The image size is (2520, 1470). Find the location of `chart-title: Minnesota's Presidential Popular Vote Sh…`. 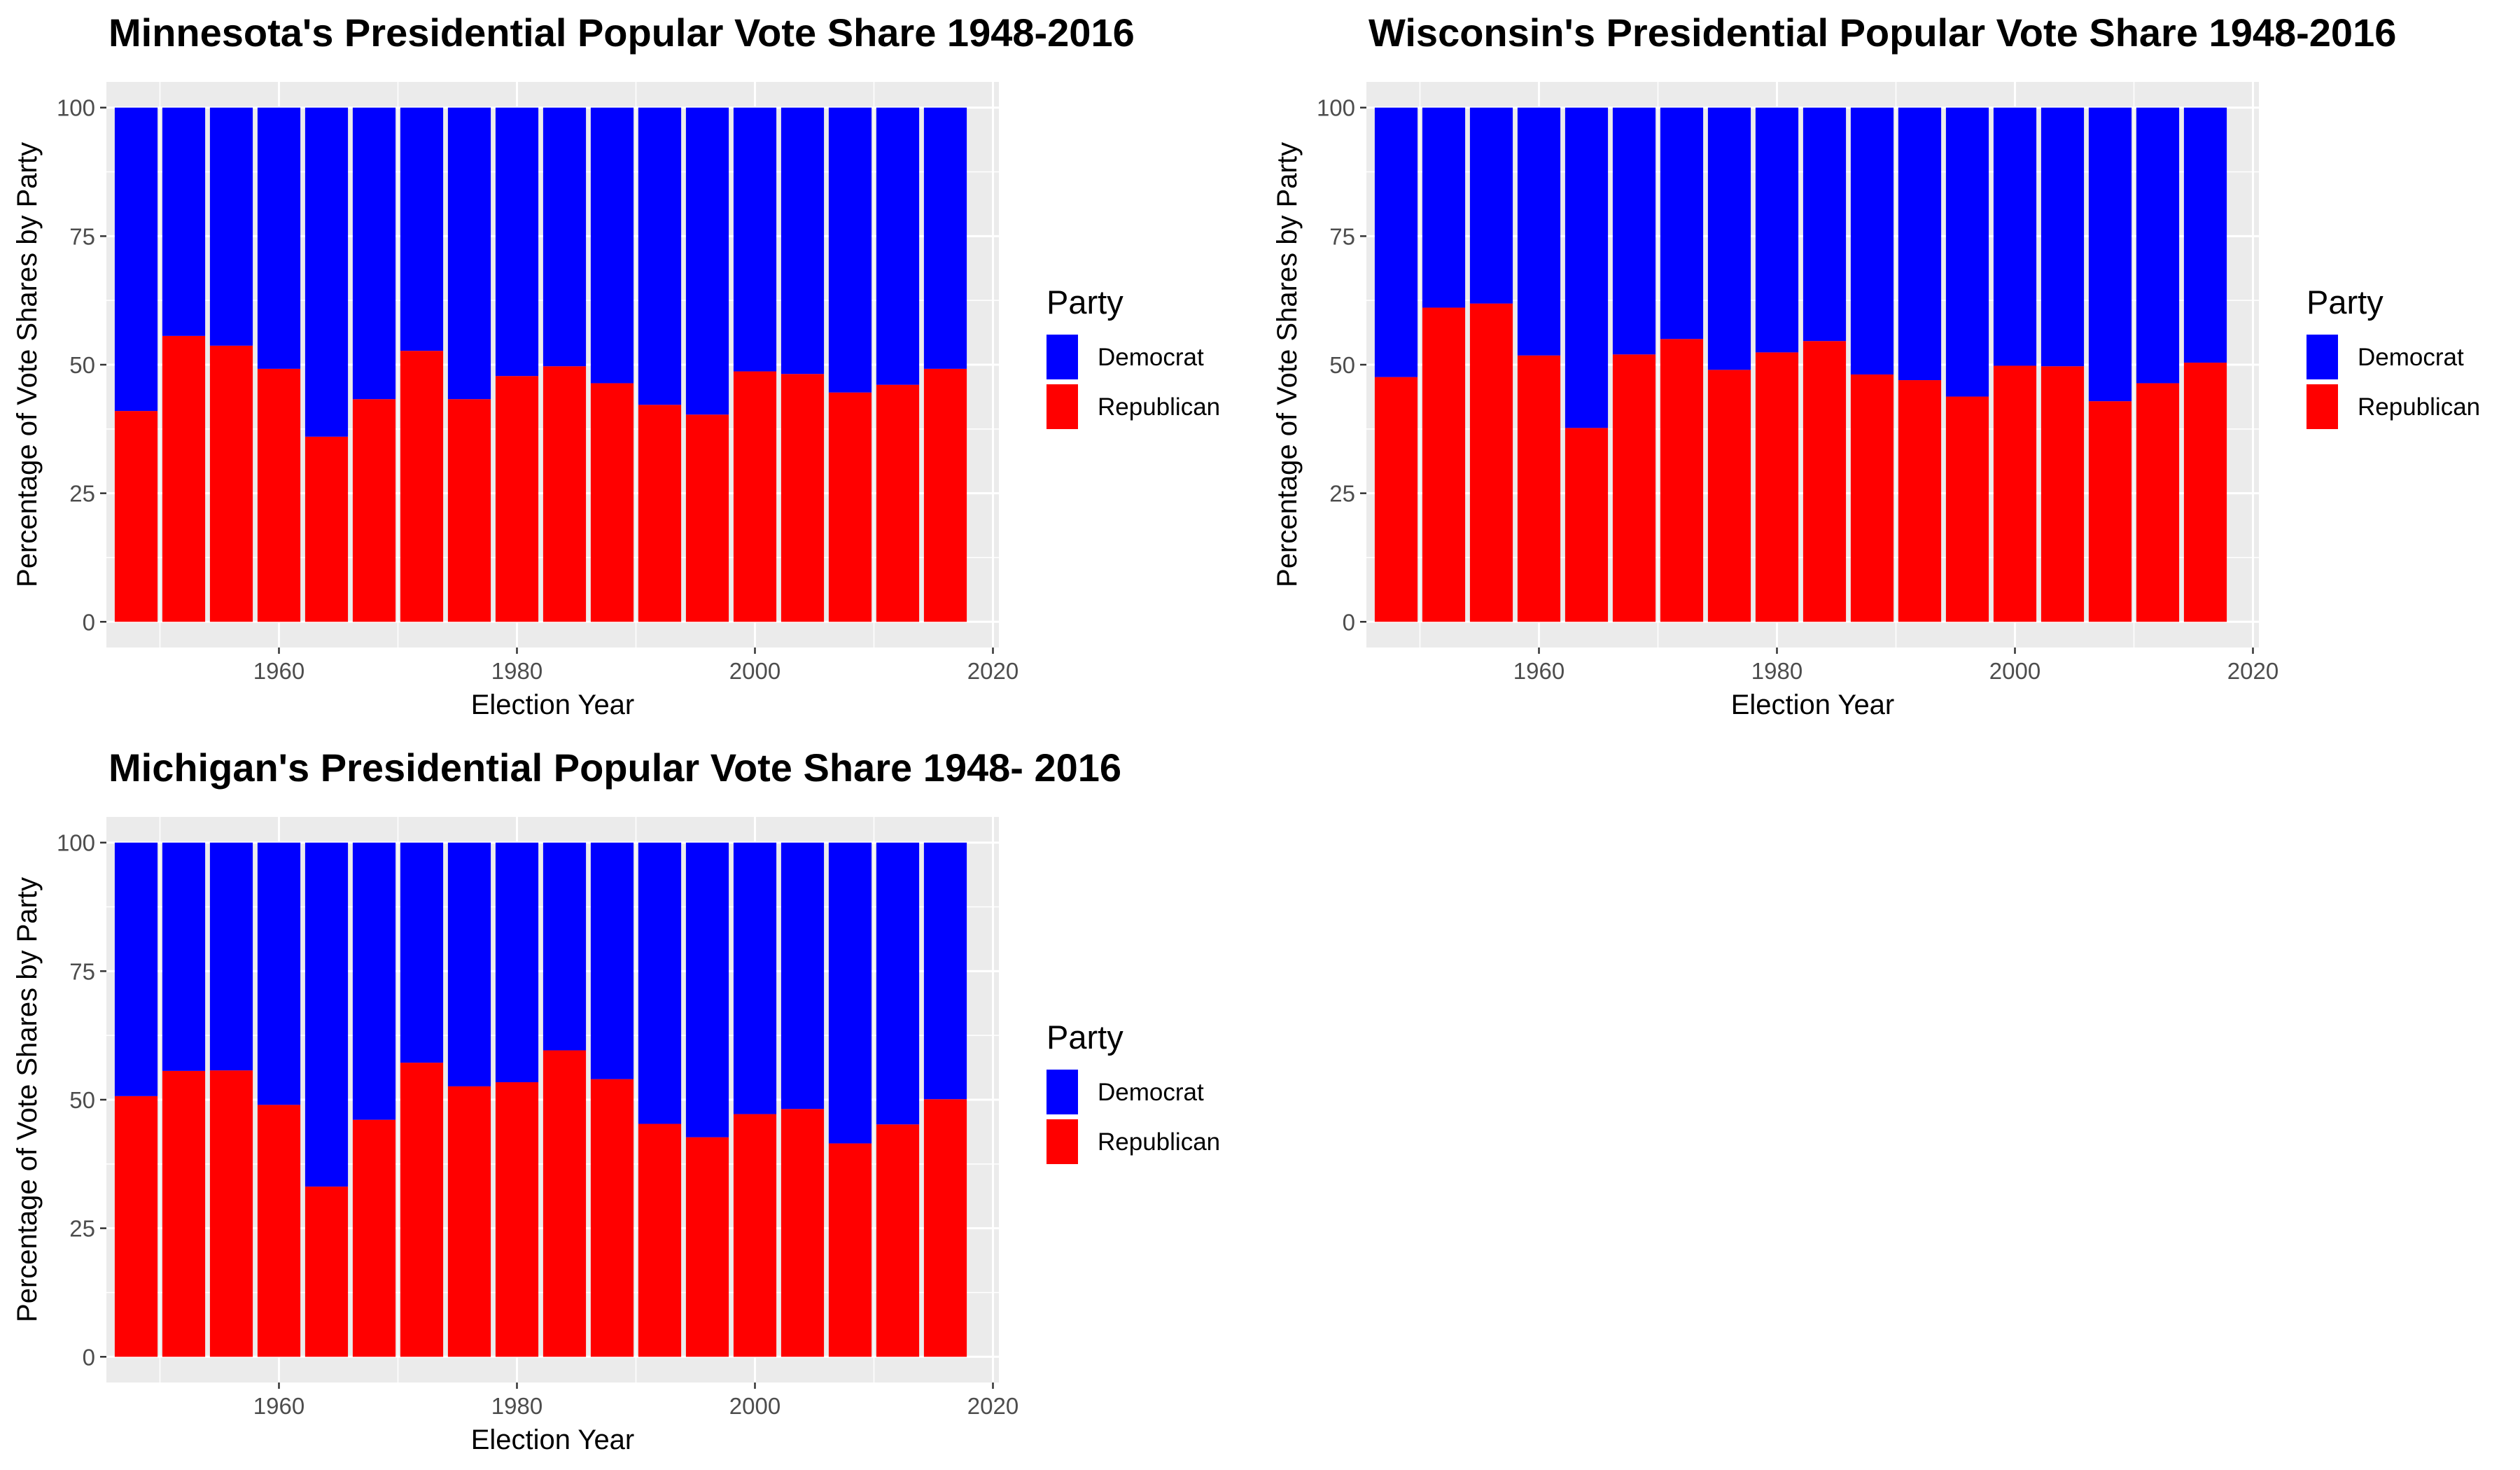

chart-title: Minnesota's Presidential Popular Vote Sh… is located at coordinates (621, 32).